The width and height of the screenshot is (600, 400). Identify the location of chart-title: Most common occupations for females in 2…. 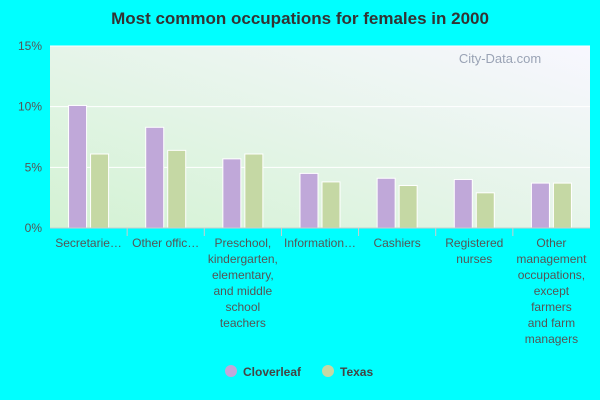
(300, 18).